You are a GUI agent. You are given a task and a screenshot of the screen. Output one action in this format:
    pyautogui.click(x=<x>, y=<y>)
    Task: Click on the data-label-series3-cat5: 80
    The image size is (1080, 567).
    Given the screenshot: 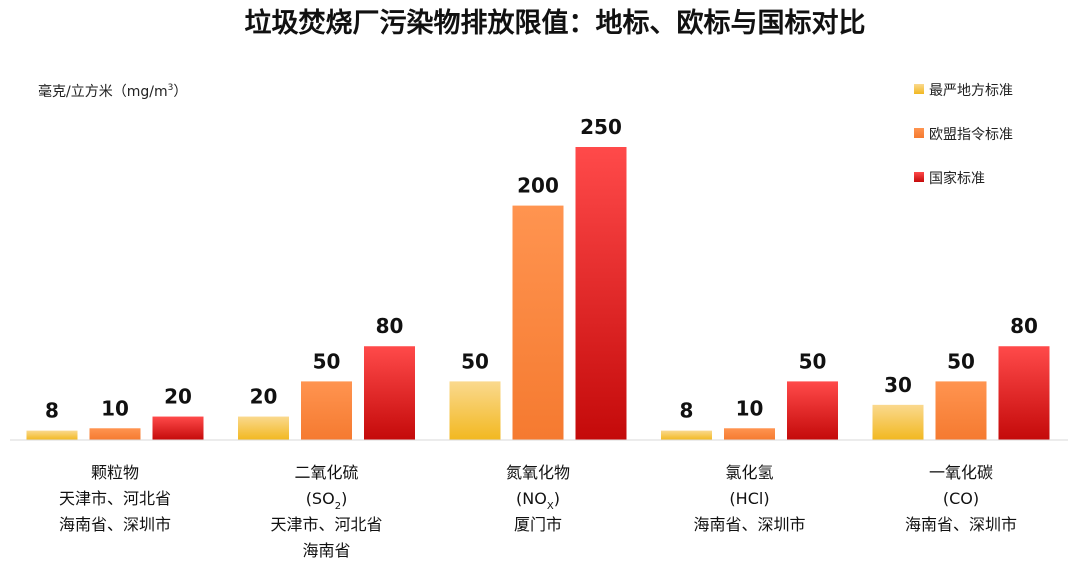 What is the action you would take?
    pyautogui.click(x=1024, y=326)
    